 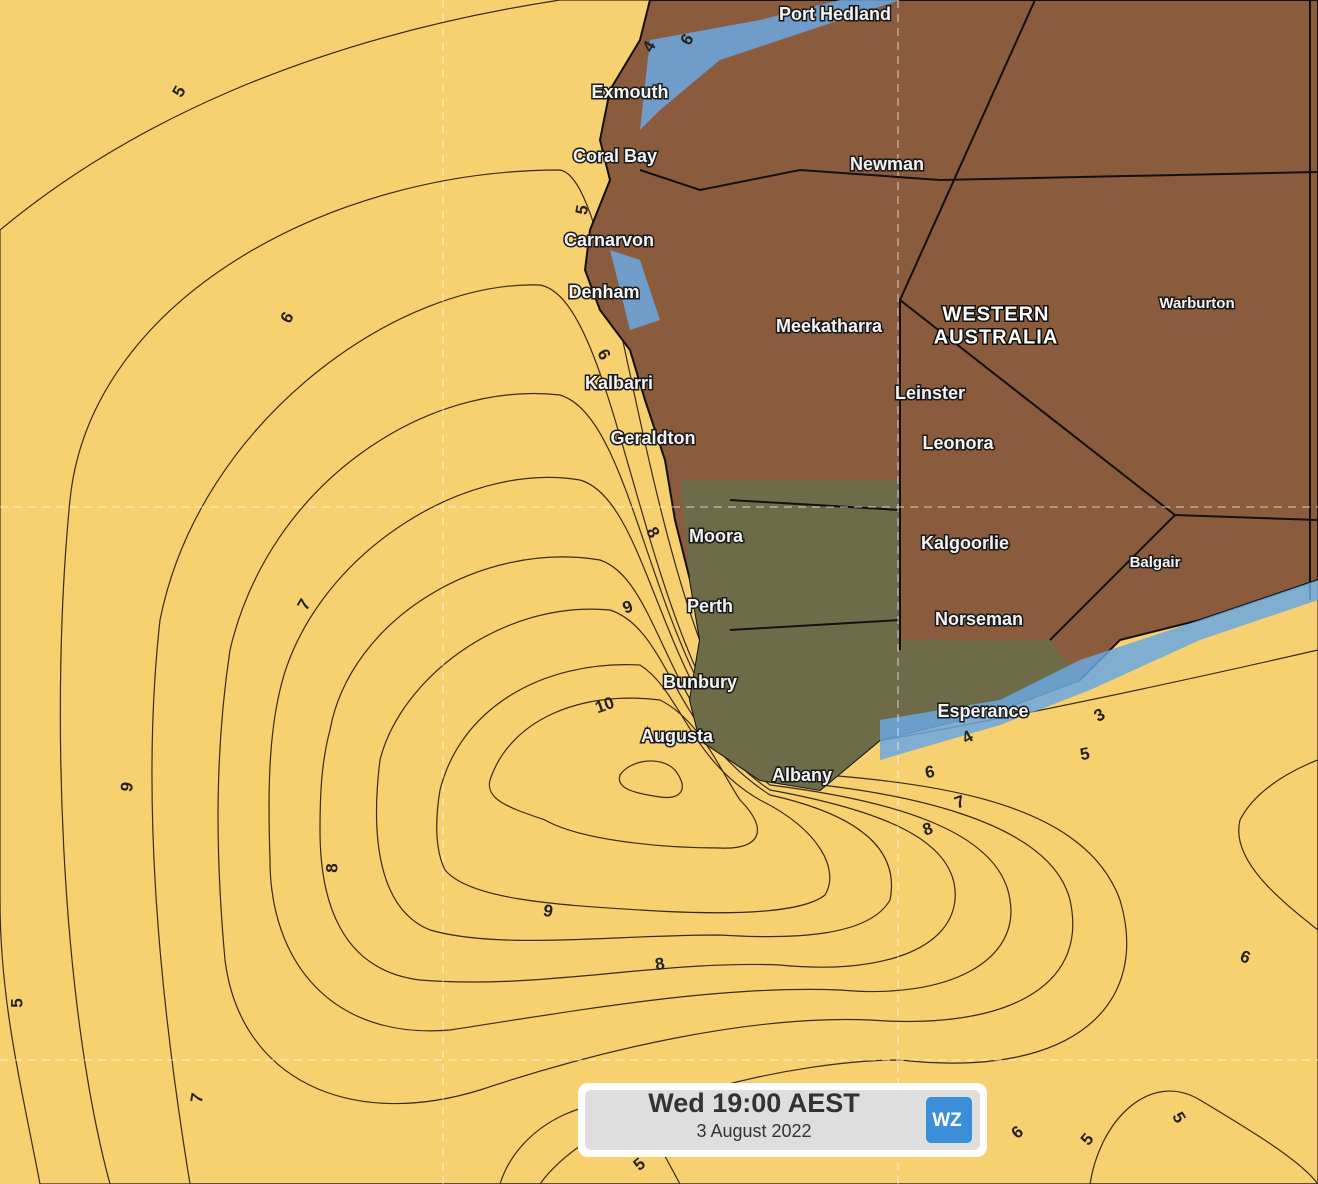 I want to click on place-label: Geraldton, so click(x=652, y=438).